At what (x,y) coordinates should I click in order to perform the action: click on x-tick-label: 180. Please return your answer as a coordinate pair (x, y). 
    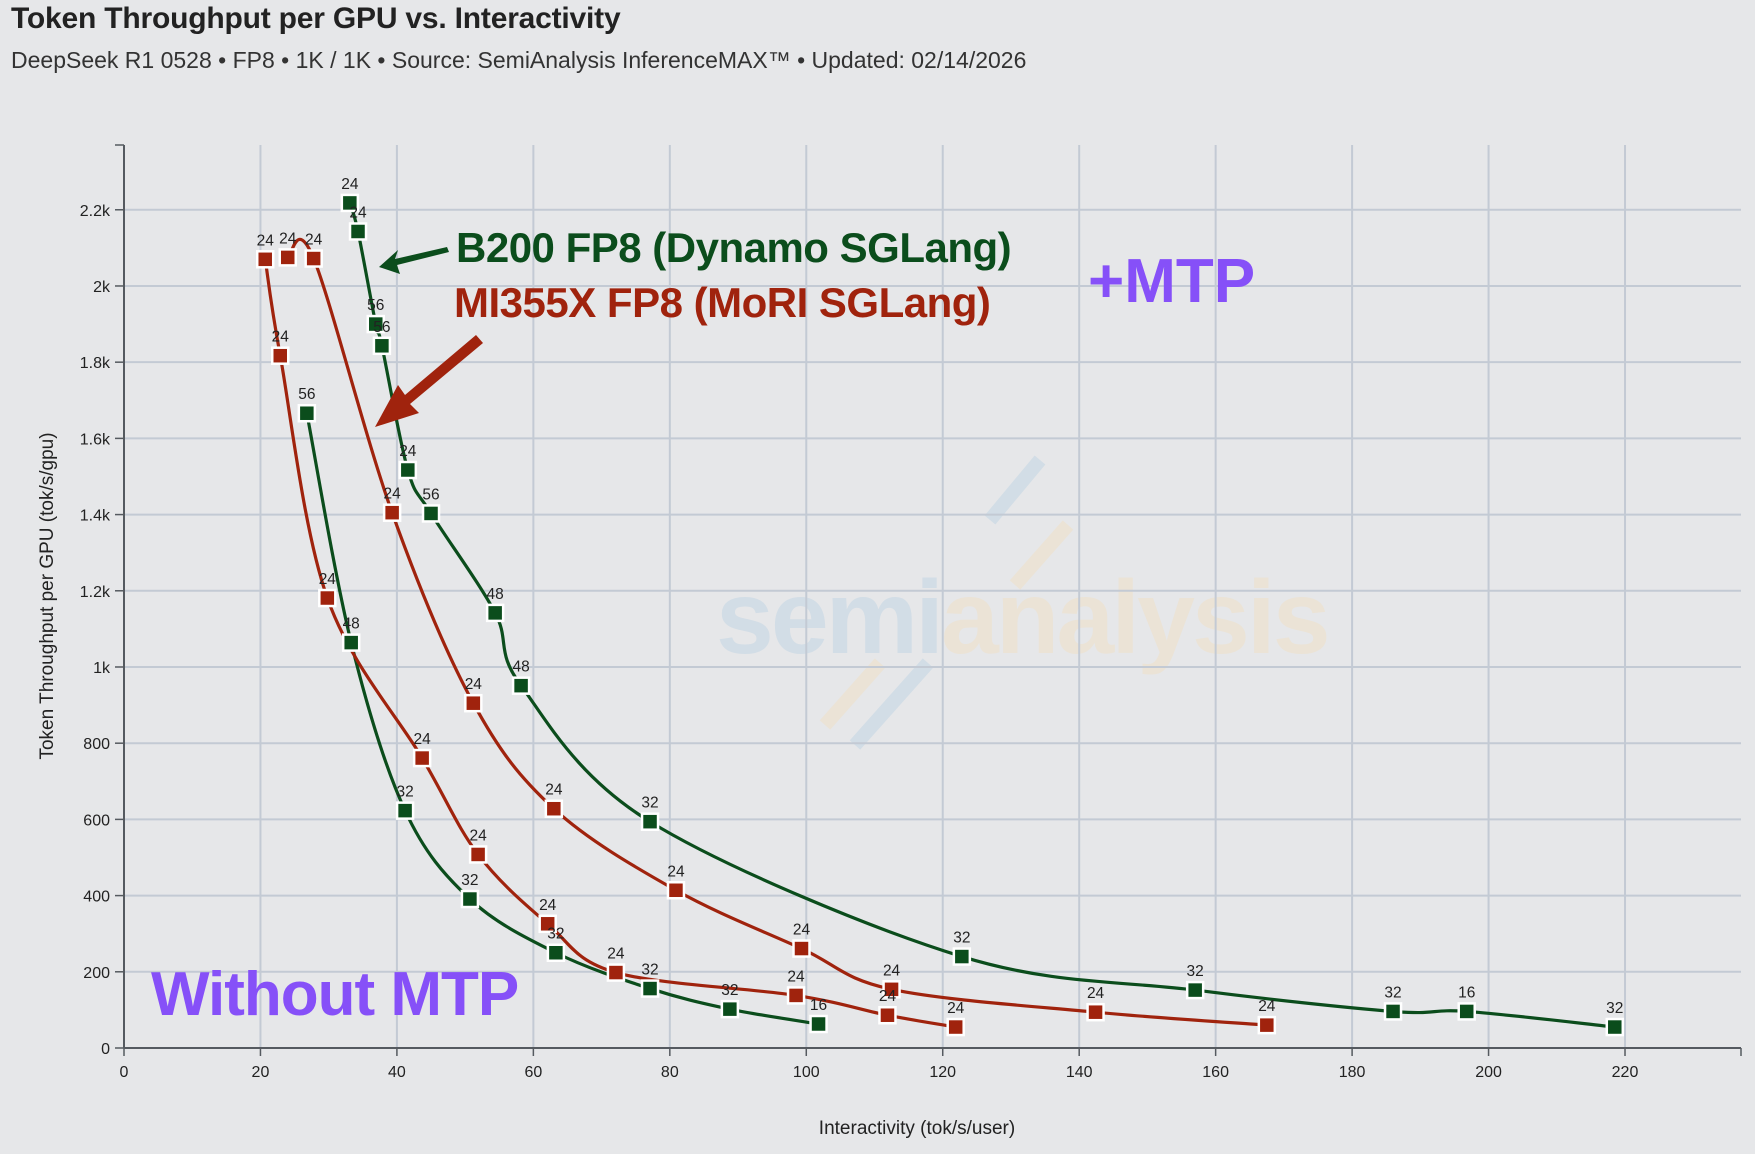
    Looking at the image, I should click on (1352, 1072).